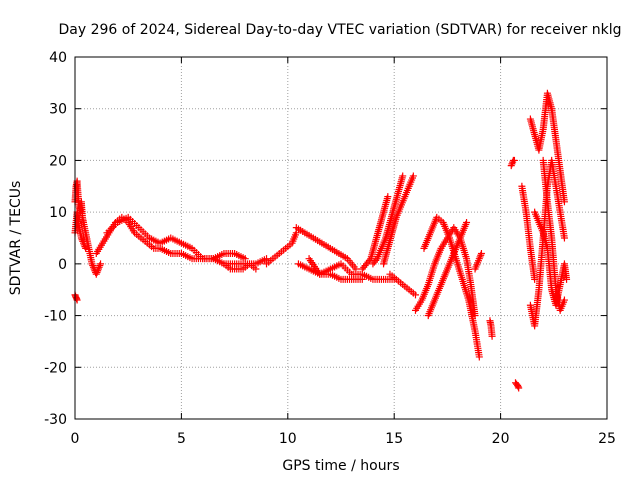 This screenshot has width=640, height=480. Describe the element at coordinates (62, 265) in the screenshot. I see `y-tick-label: 0` at that location.